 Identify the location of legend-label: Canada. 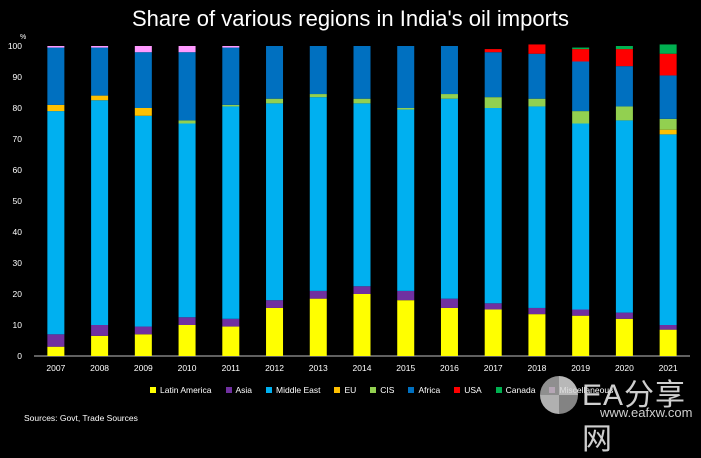
(520, 390).